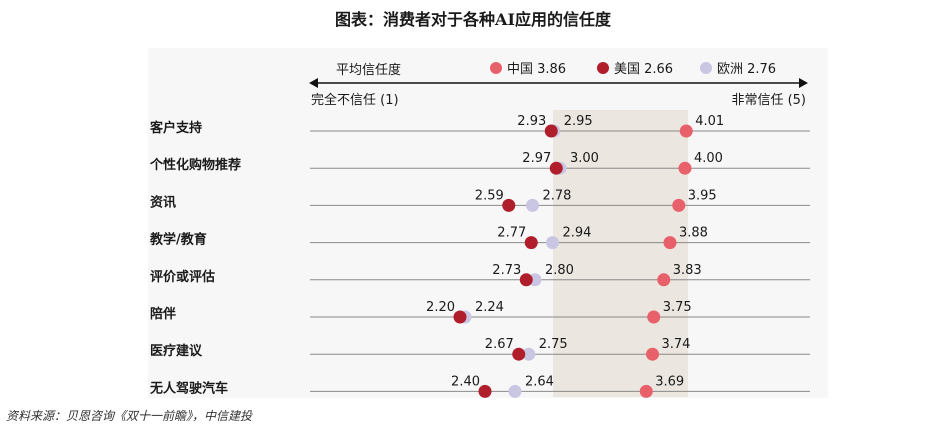 This screenshot has width=946, height=429. What do you see at coordinates (163, 314) in the screenshot?
I see `category-label: 陪伴` at bounding box center [163, 314].